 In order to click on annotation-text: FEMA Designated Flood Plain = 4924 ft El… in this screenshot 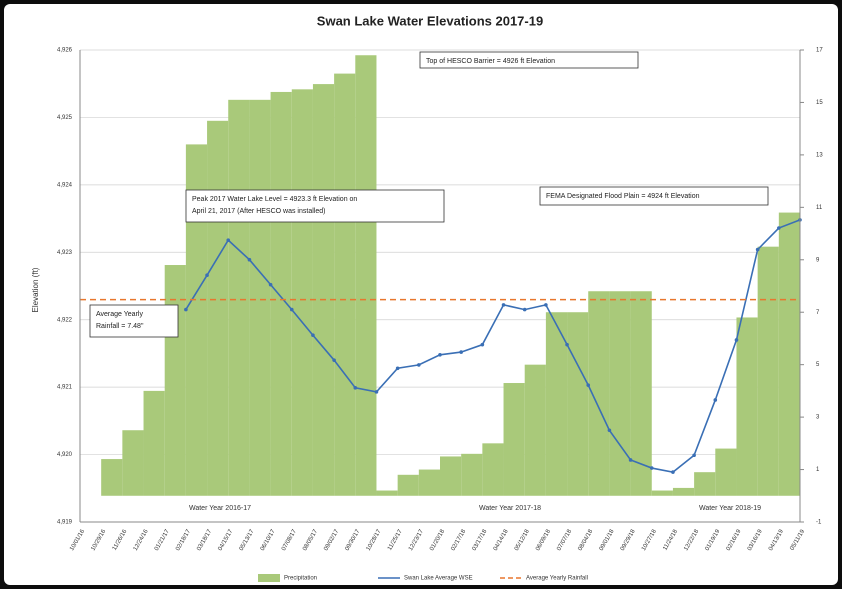, I will do `click(623, 196)`.